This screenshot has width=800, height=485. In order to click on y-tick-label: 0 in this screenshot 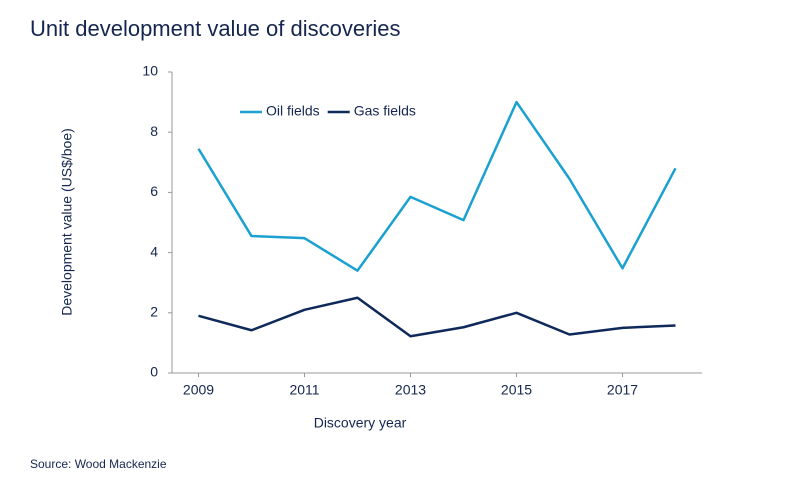, I will do `click(154, 372)`.